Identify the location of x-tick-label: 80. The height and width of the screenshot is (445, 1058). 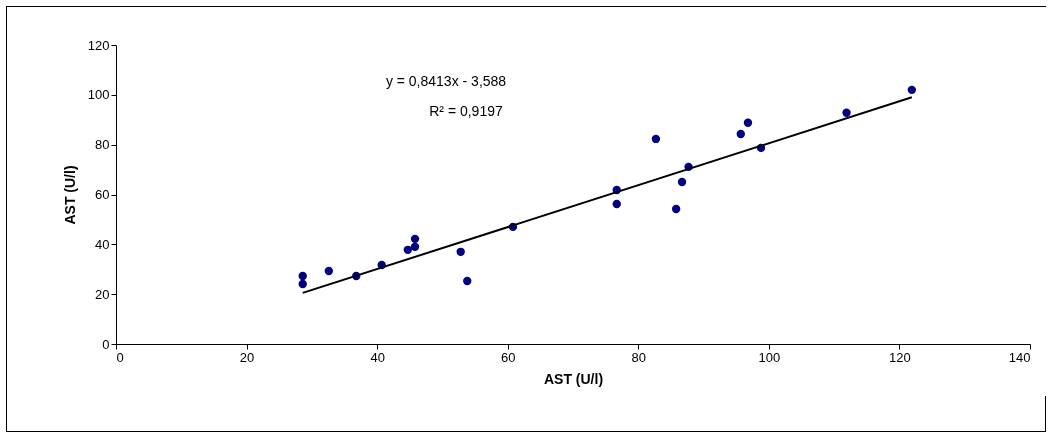
(639, 357).